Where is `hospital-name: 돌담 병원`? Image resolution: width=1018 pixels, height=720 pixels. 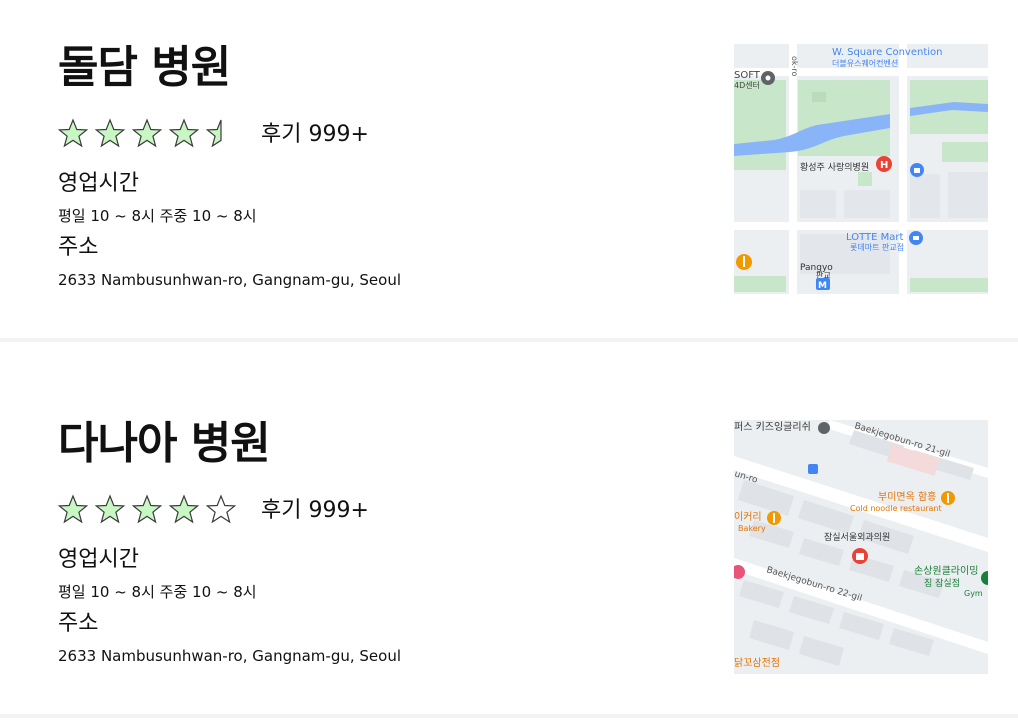
hospital-name: 돌담 병원 is located at coordinates (144, 67).